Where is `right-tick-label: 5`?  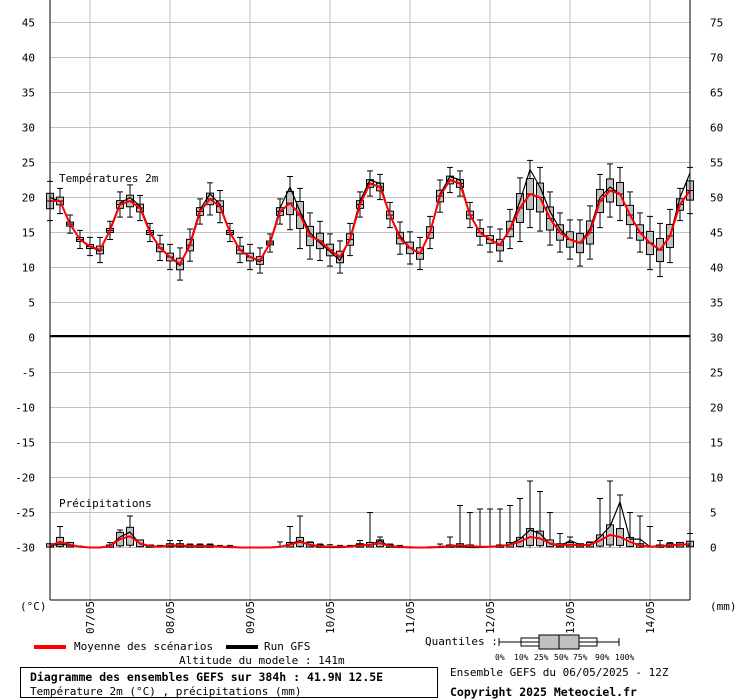 right-tick-label: 5 is located at coordinates (713, 513).